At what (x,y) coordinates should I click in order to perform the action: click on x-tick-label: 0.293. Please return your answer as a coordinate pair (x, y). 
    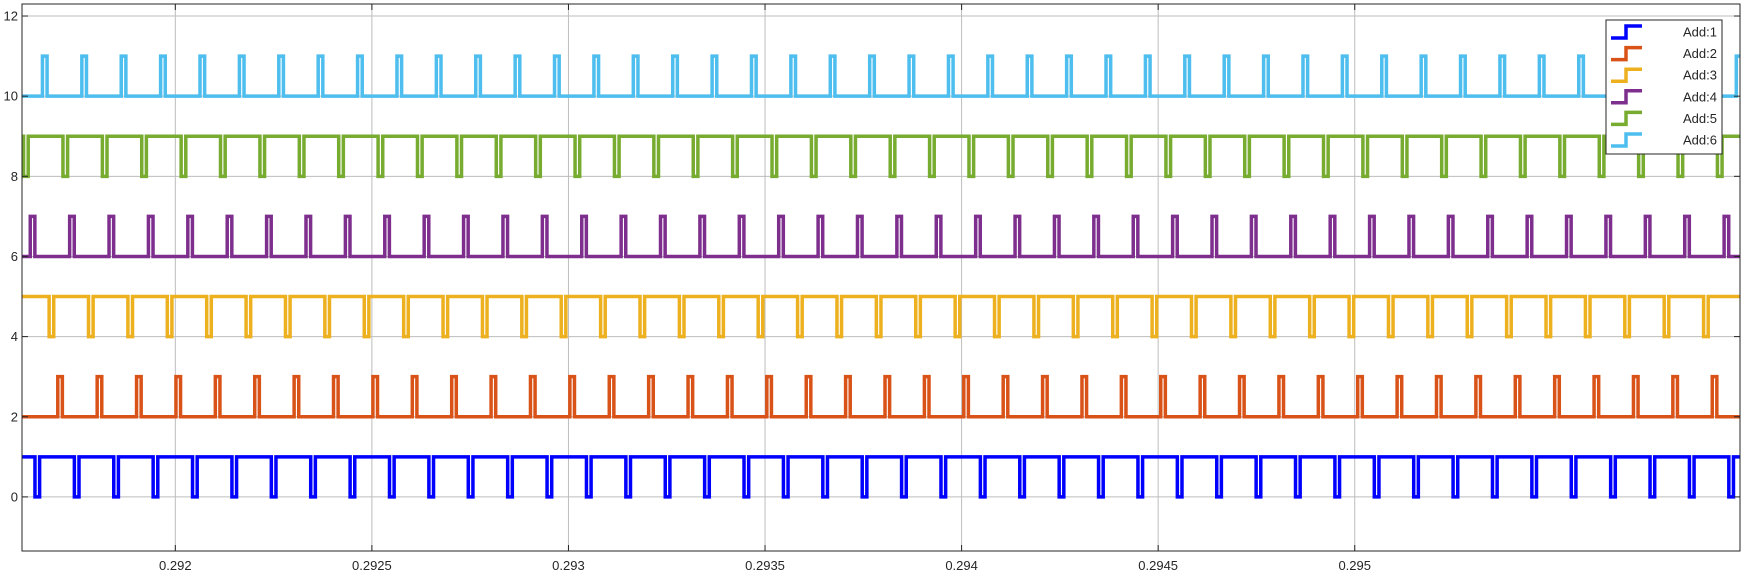
    Looking at the image, I should click on (568, 565).